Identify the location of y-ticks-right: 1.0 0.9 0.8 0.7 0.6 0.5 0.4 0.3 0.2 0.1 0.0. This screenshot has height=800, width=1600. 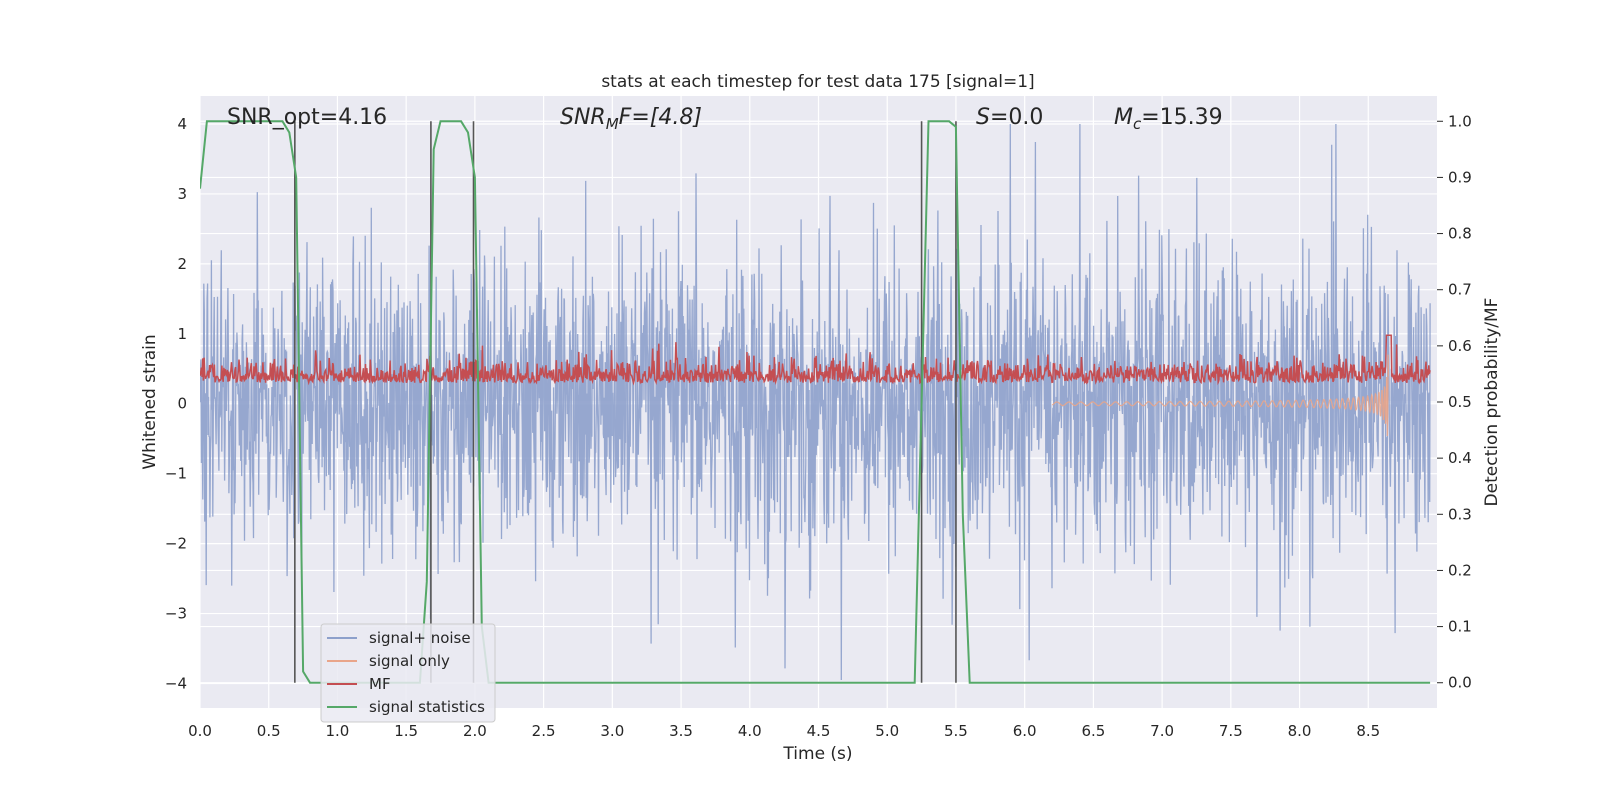
(1454, 402).